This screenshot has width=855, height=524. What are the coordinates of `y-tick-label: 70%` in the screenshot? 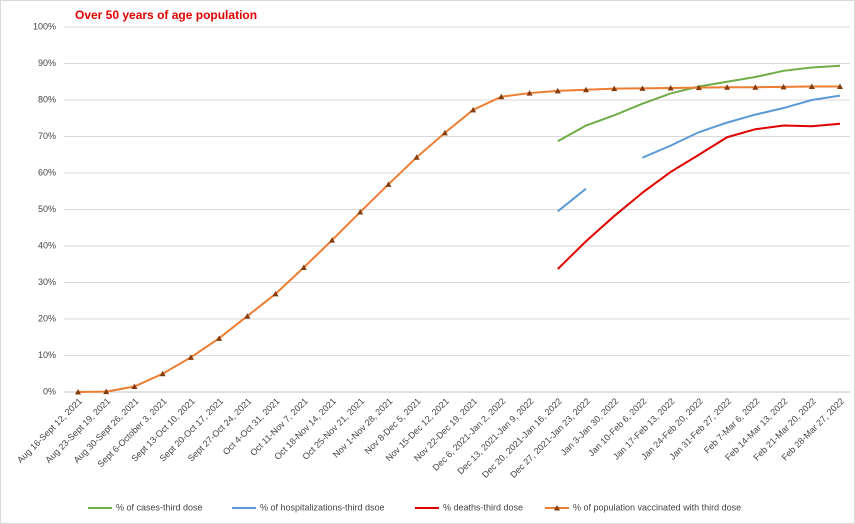 It's located at (47, 136).